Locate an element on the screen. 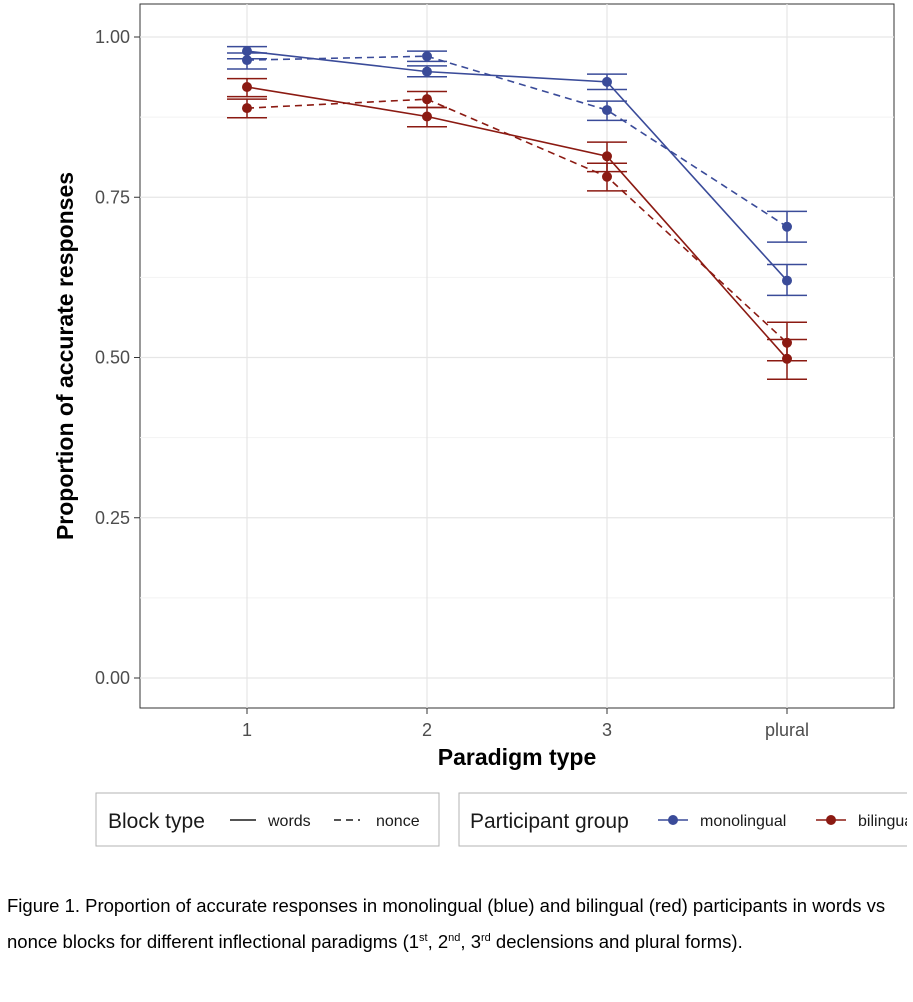 The image size is (913, 1002). legend-box-block-type is located at coordinates (267, 819).